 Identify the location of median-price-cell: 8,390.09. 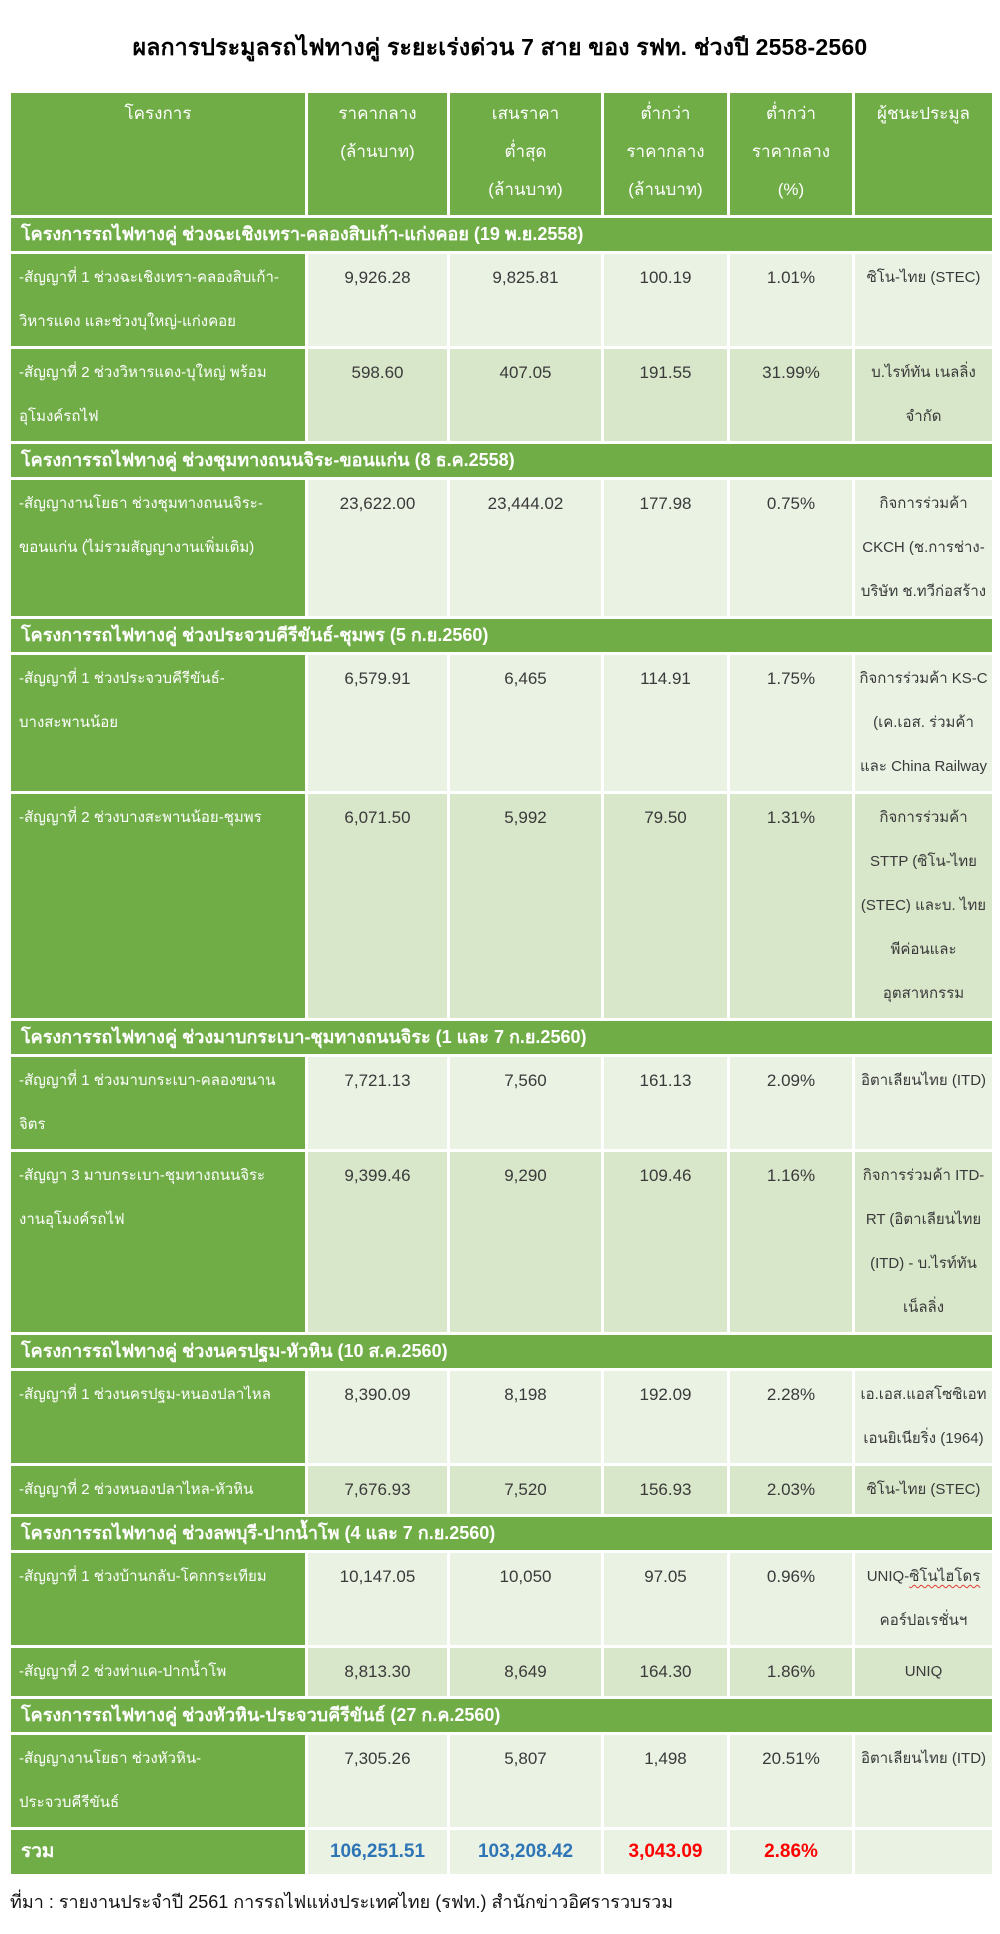
(377, 1417).